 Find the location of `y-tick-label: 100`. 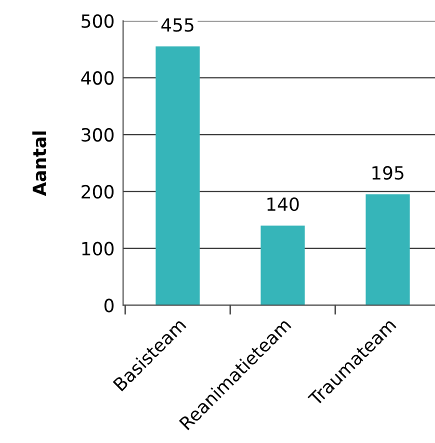

y-tick-label: 100 is located at coordinates (98, 249).